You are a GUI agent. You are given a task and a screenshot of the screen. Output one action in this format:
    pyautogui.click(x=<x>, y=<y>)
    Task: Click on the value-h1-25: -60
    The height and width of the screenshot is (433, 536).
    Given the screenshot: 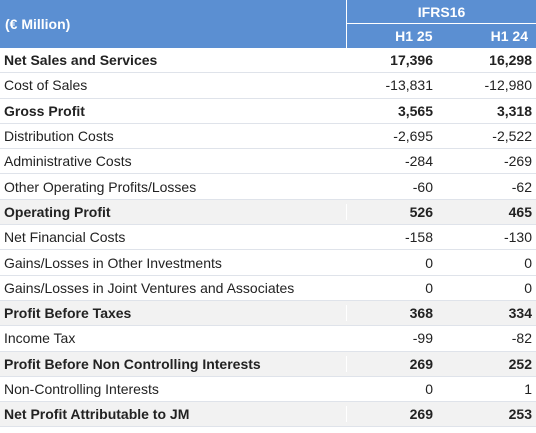 What is the action you would take?
    pyautogui.click(x=393, y=186)
    